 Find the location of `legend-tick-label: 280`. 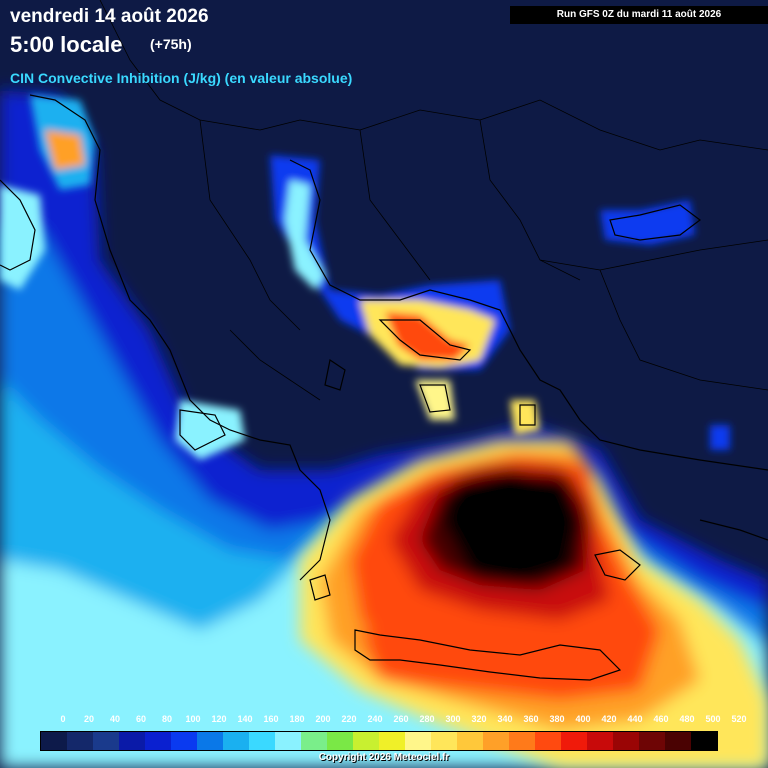

legend-tick-label: 280 is located at coordinates (427, 719).